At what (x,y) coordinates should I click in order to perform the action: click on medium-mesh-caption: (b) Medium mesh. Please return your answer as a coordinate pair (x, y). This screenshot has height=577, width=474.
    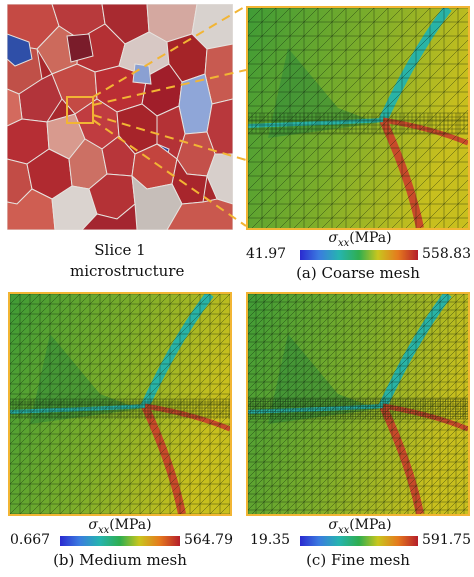
    Looking at the image, I should click on (120, 560).